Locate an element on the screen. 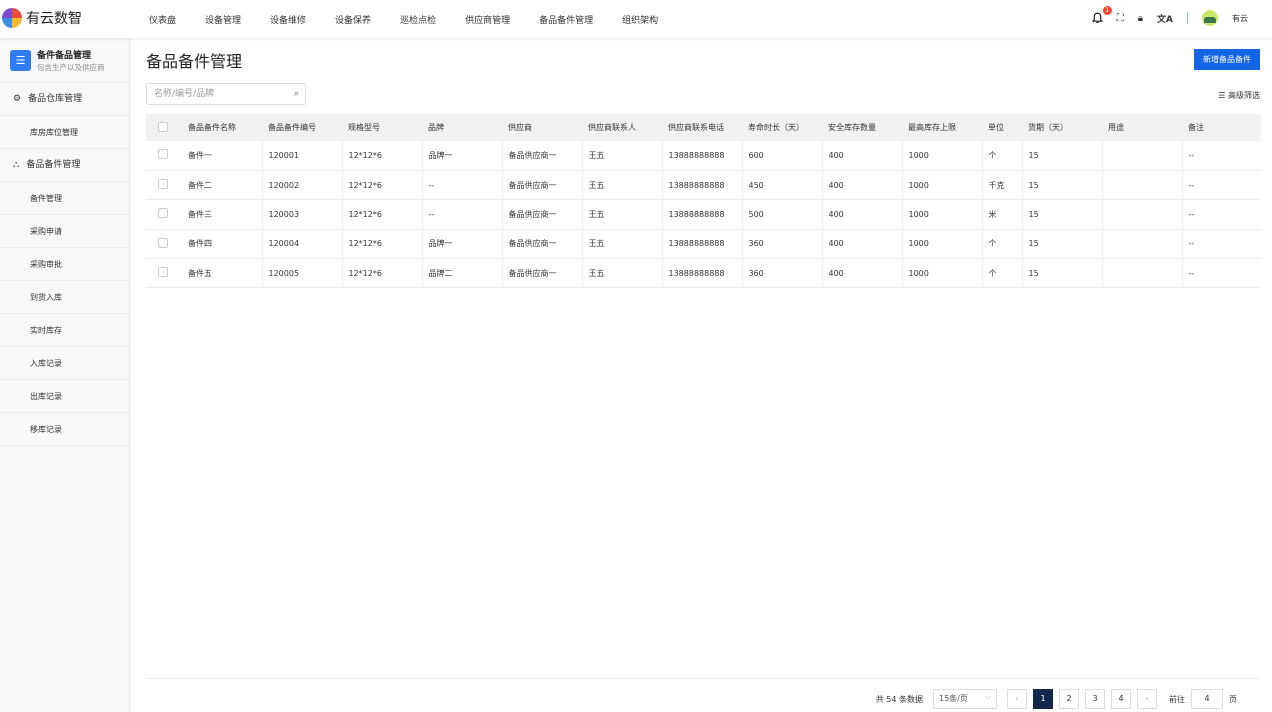  sidebar-item: 到货入库 is located at coordinates (64, 297).